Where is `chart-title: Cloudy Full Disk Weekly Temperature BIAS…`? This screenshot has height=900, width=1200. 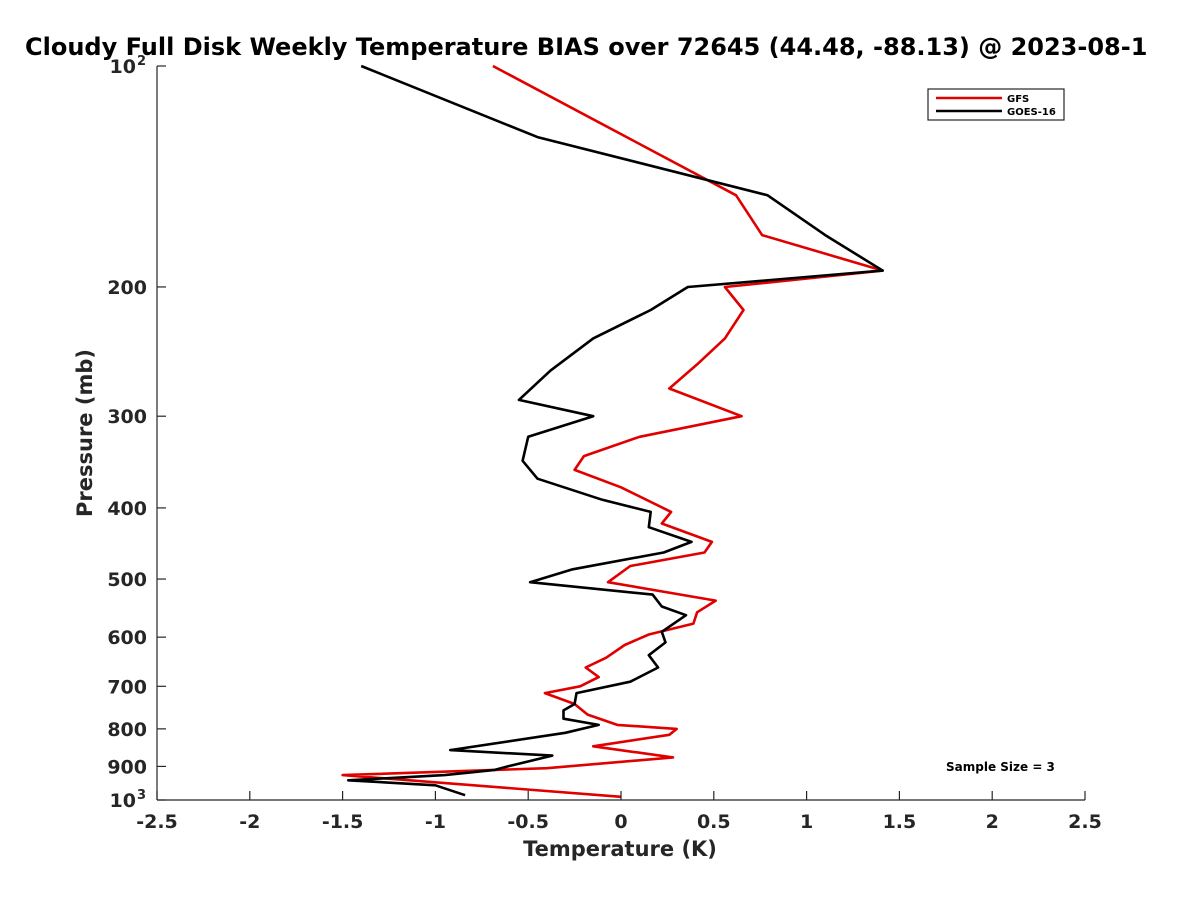 chart-title: Cloudy Full Disk Weekly Temperature BIAS… is located at coordinates (586, 47).